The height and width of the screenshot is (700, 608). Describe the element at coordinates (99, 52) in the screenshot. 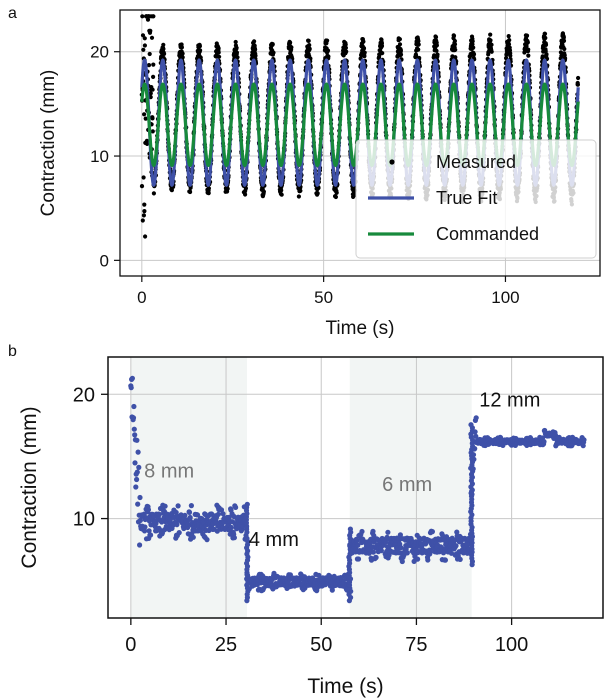

I see `y-tick-label-a: 20` at that location.